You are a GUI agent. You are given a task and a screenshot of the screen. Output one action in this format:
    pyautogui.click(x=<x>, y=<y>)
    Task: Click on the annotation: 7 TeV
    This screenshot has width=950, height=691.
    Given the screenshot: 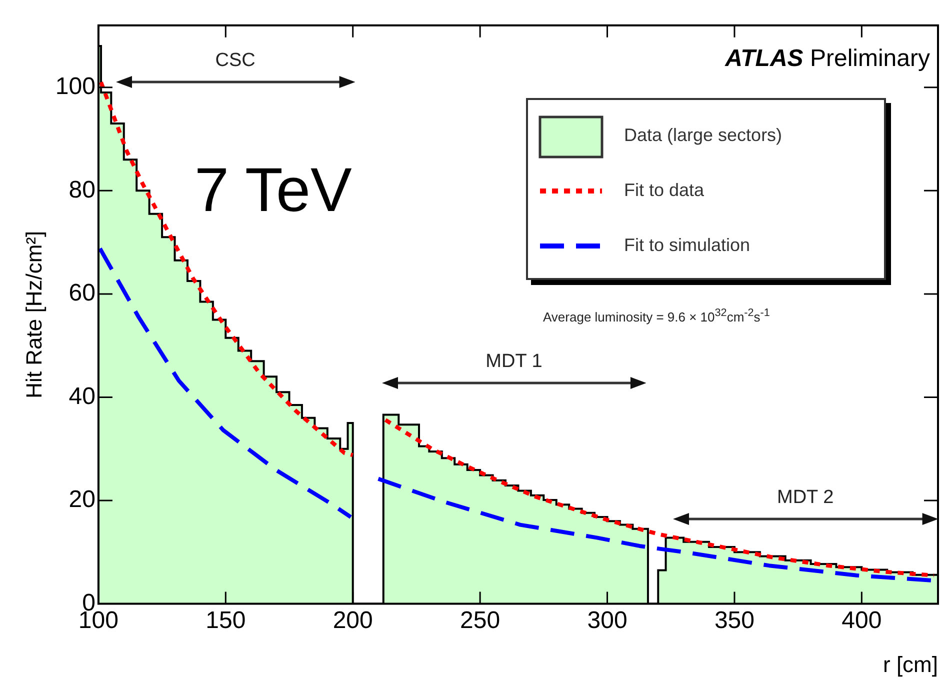 What is the action you would take?
    pyautogui.click(x=273, y=190)
    